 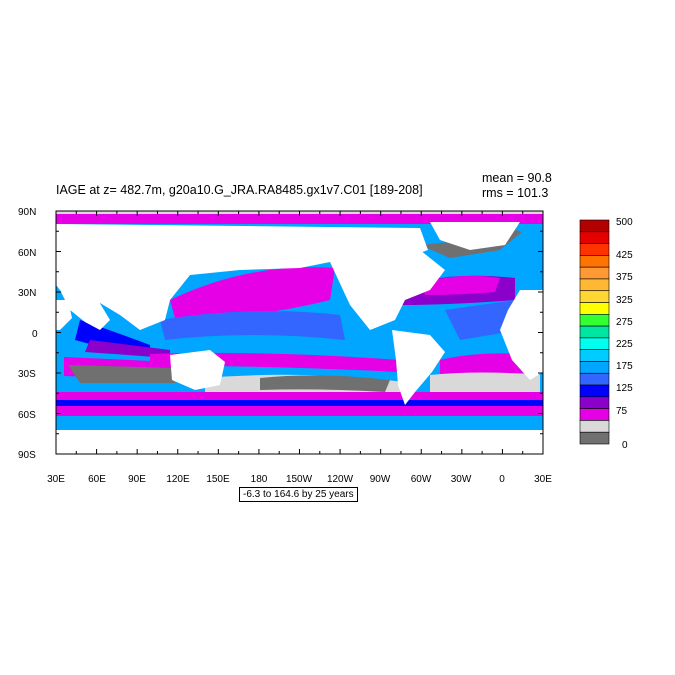 I want to click on lat-label: 60N, so click(x=27, y=253).